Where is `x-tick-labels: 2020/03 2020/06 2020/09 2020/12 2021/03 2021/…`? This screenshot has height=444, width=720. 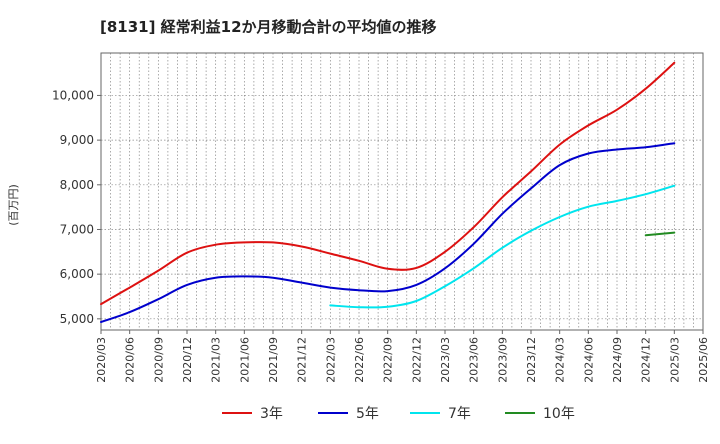 x-tick-labels: 2020/03 2020/06 2020/09 2020/12 2021/03 2021/… is located at coordinates (402, 356).